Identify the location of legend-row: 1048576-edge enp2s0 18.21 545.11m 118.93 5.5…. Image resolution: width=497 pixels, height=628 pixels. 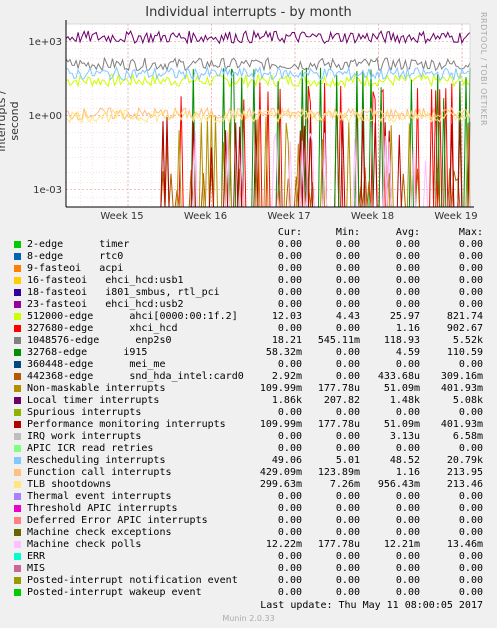
(248, 341).